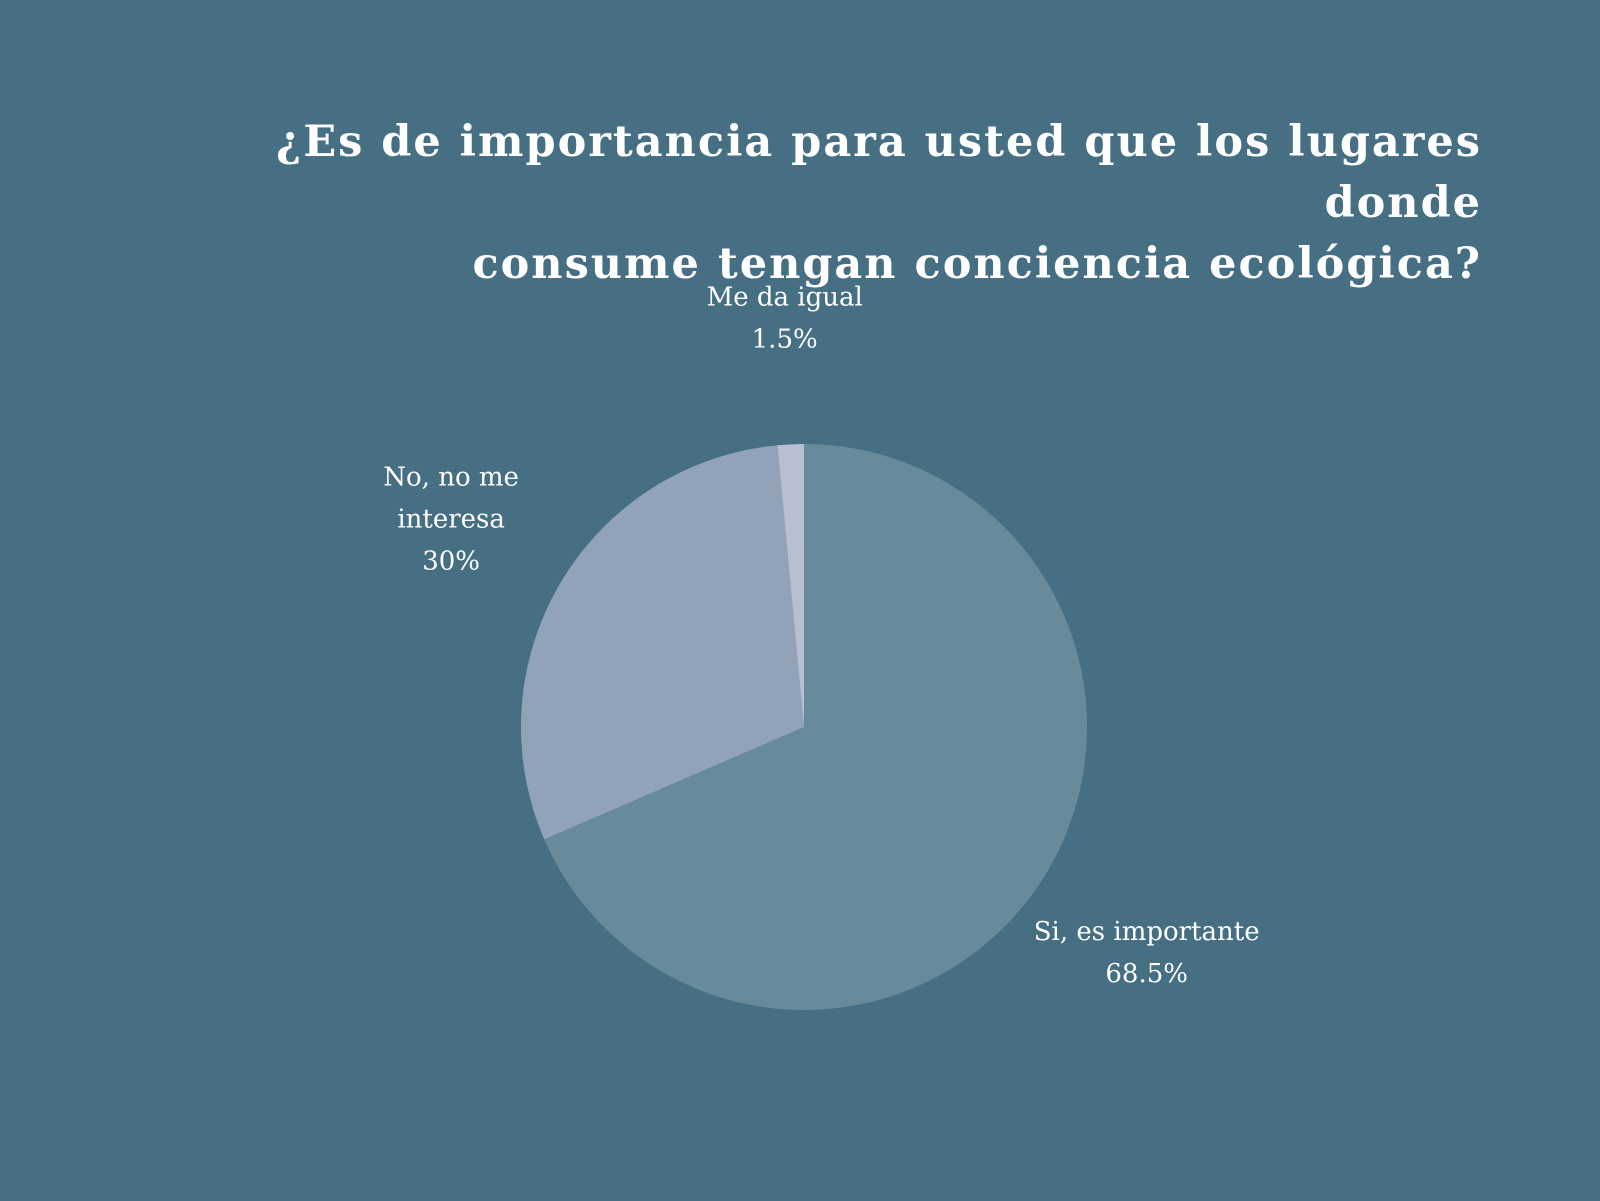 This screenshot has width=1600, height=1201. Describe the element at coordinates (1147, 953) in the screenshot. I see `slice-label-1: Si, es importante 68.5%` at that location.